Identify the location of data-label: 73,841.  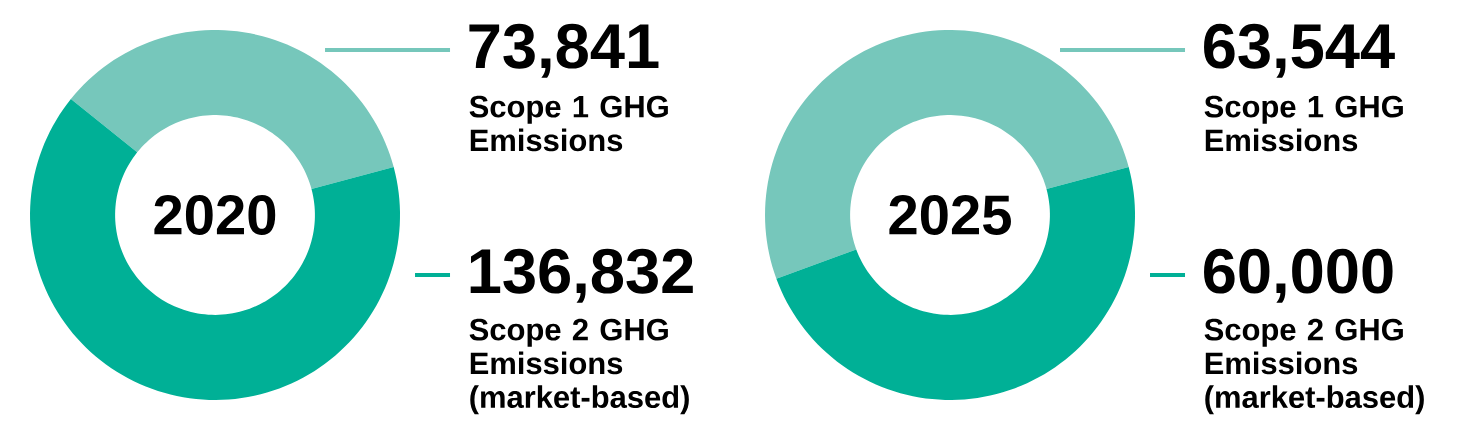
(564, 50).